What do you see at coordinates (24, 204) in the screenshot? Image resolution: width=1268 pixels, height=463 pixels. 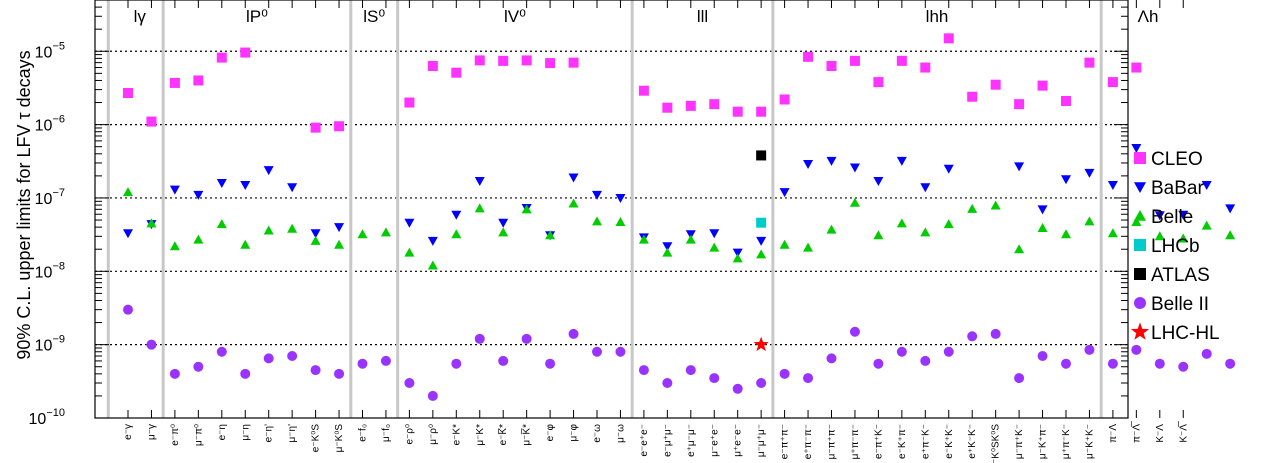 I see `y-axis-label: 90% C.L. upper limits for LFV τ decays` at bounding box center [24, 204].